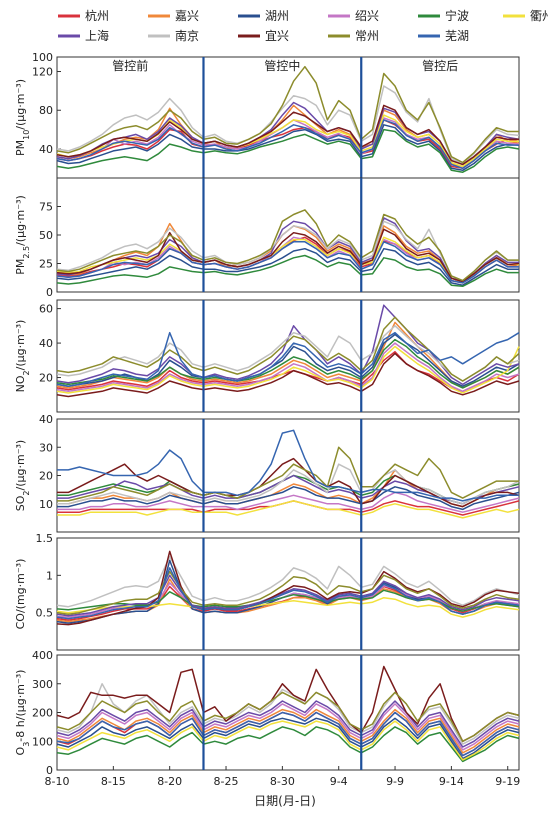 This screenshot has width=548, height=817. What do you see at coordinates (451, 781) in the screenshot?
I see `x-tick-label: 9-14` at bounding box center [451, 781].